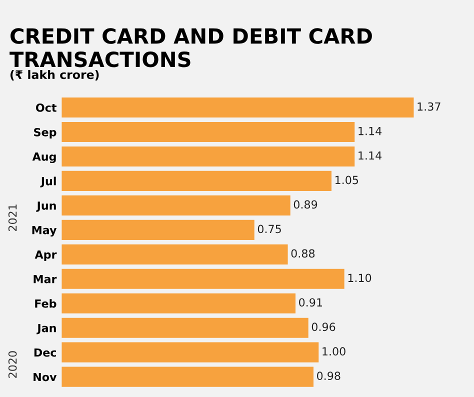 This screenshot has height=397, width=474. I want to click on y-tick-label: Nov, so click(45, 377).